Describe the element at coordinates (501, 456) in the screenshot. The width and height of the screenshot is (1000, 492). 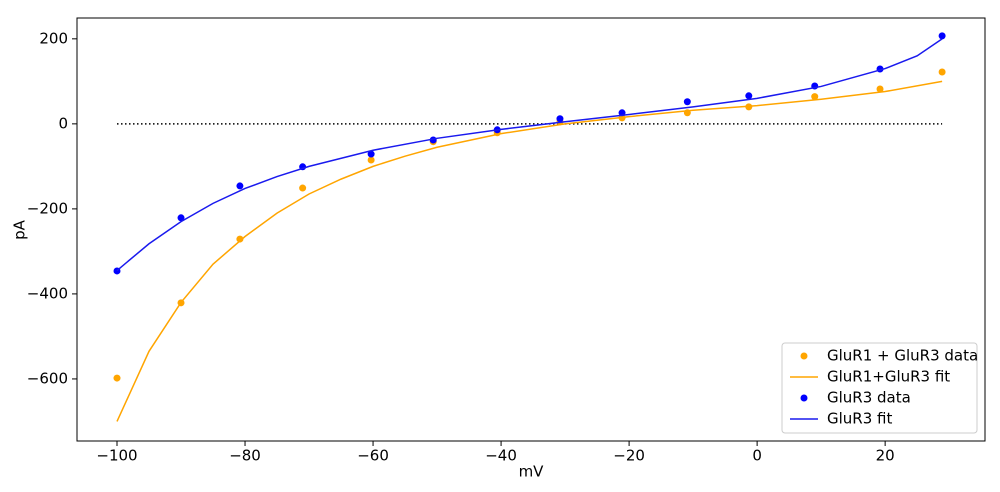
I see `x-tick-label: −40` at that location.